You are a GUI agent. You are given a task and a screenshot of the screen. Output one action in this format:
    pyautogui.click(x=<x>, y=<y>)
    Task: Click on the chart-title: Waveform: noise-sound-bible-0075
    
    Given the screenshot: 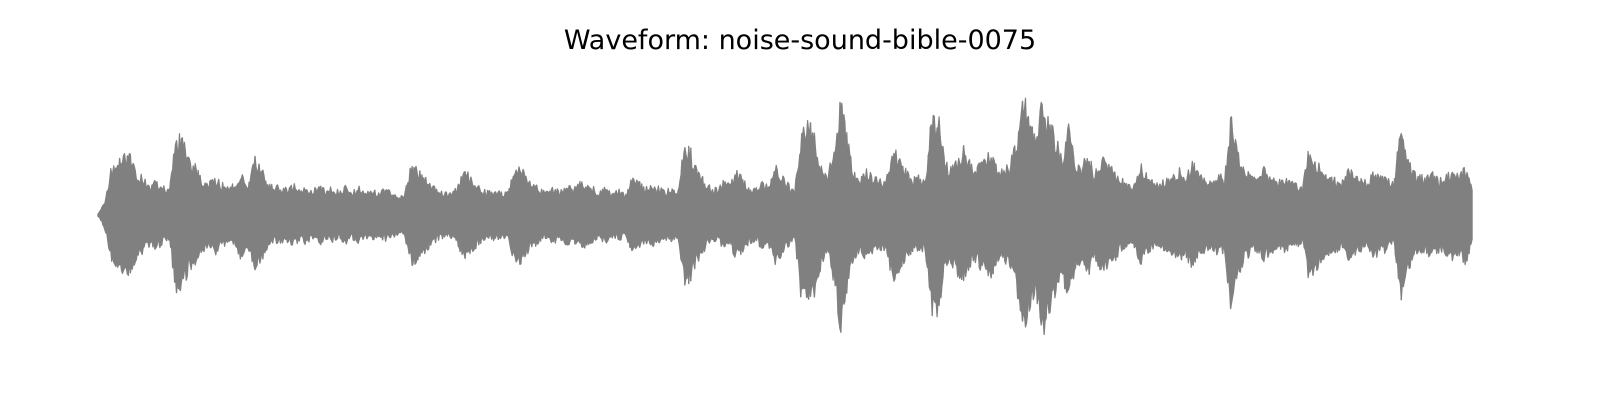 What is the action you would take?
    pyautogui.click(x=800, y=40)
    